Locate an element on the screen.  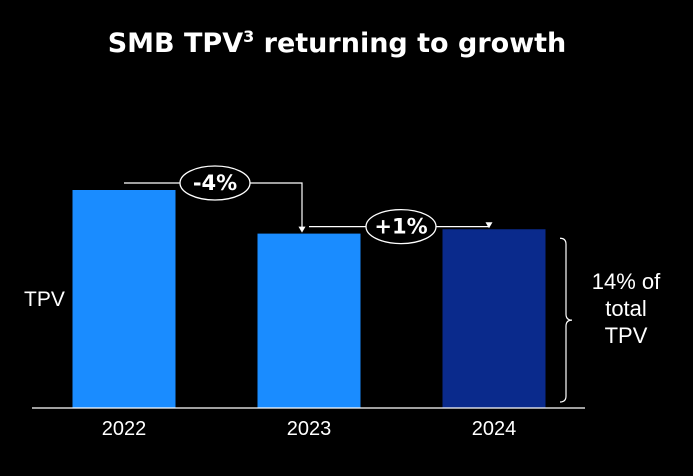
chart-title: SMB TPV3 returning to growth is located at coordinates (337, 43).